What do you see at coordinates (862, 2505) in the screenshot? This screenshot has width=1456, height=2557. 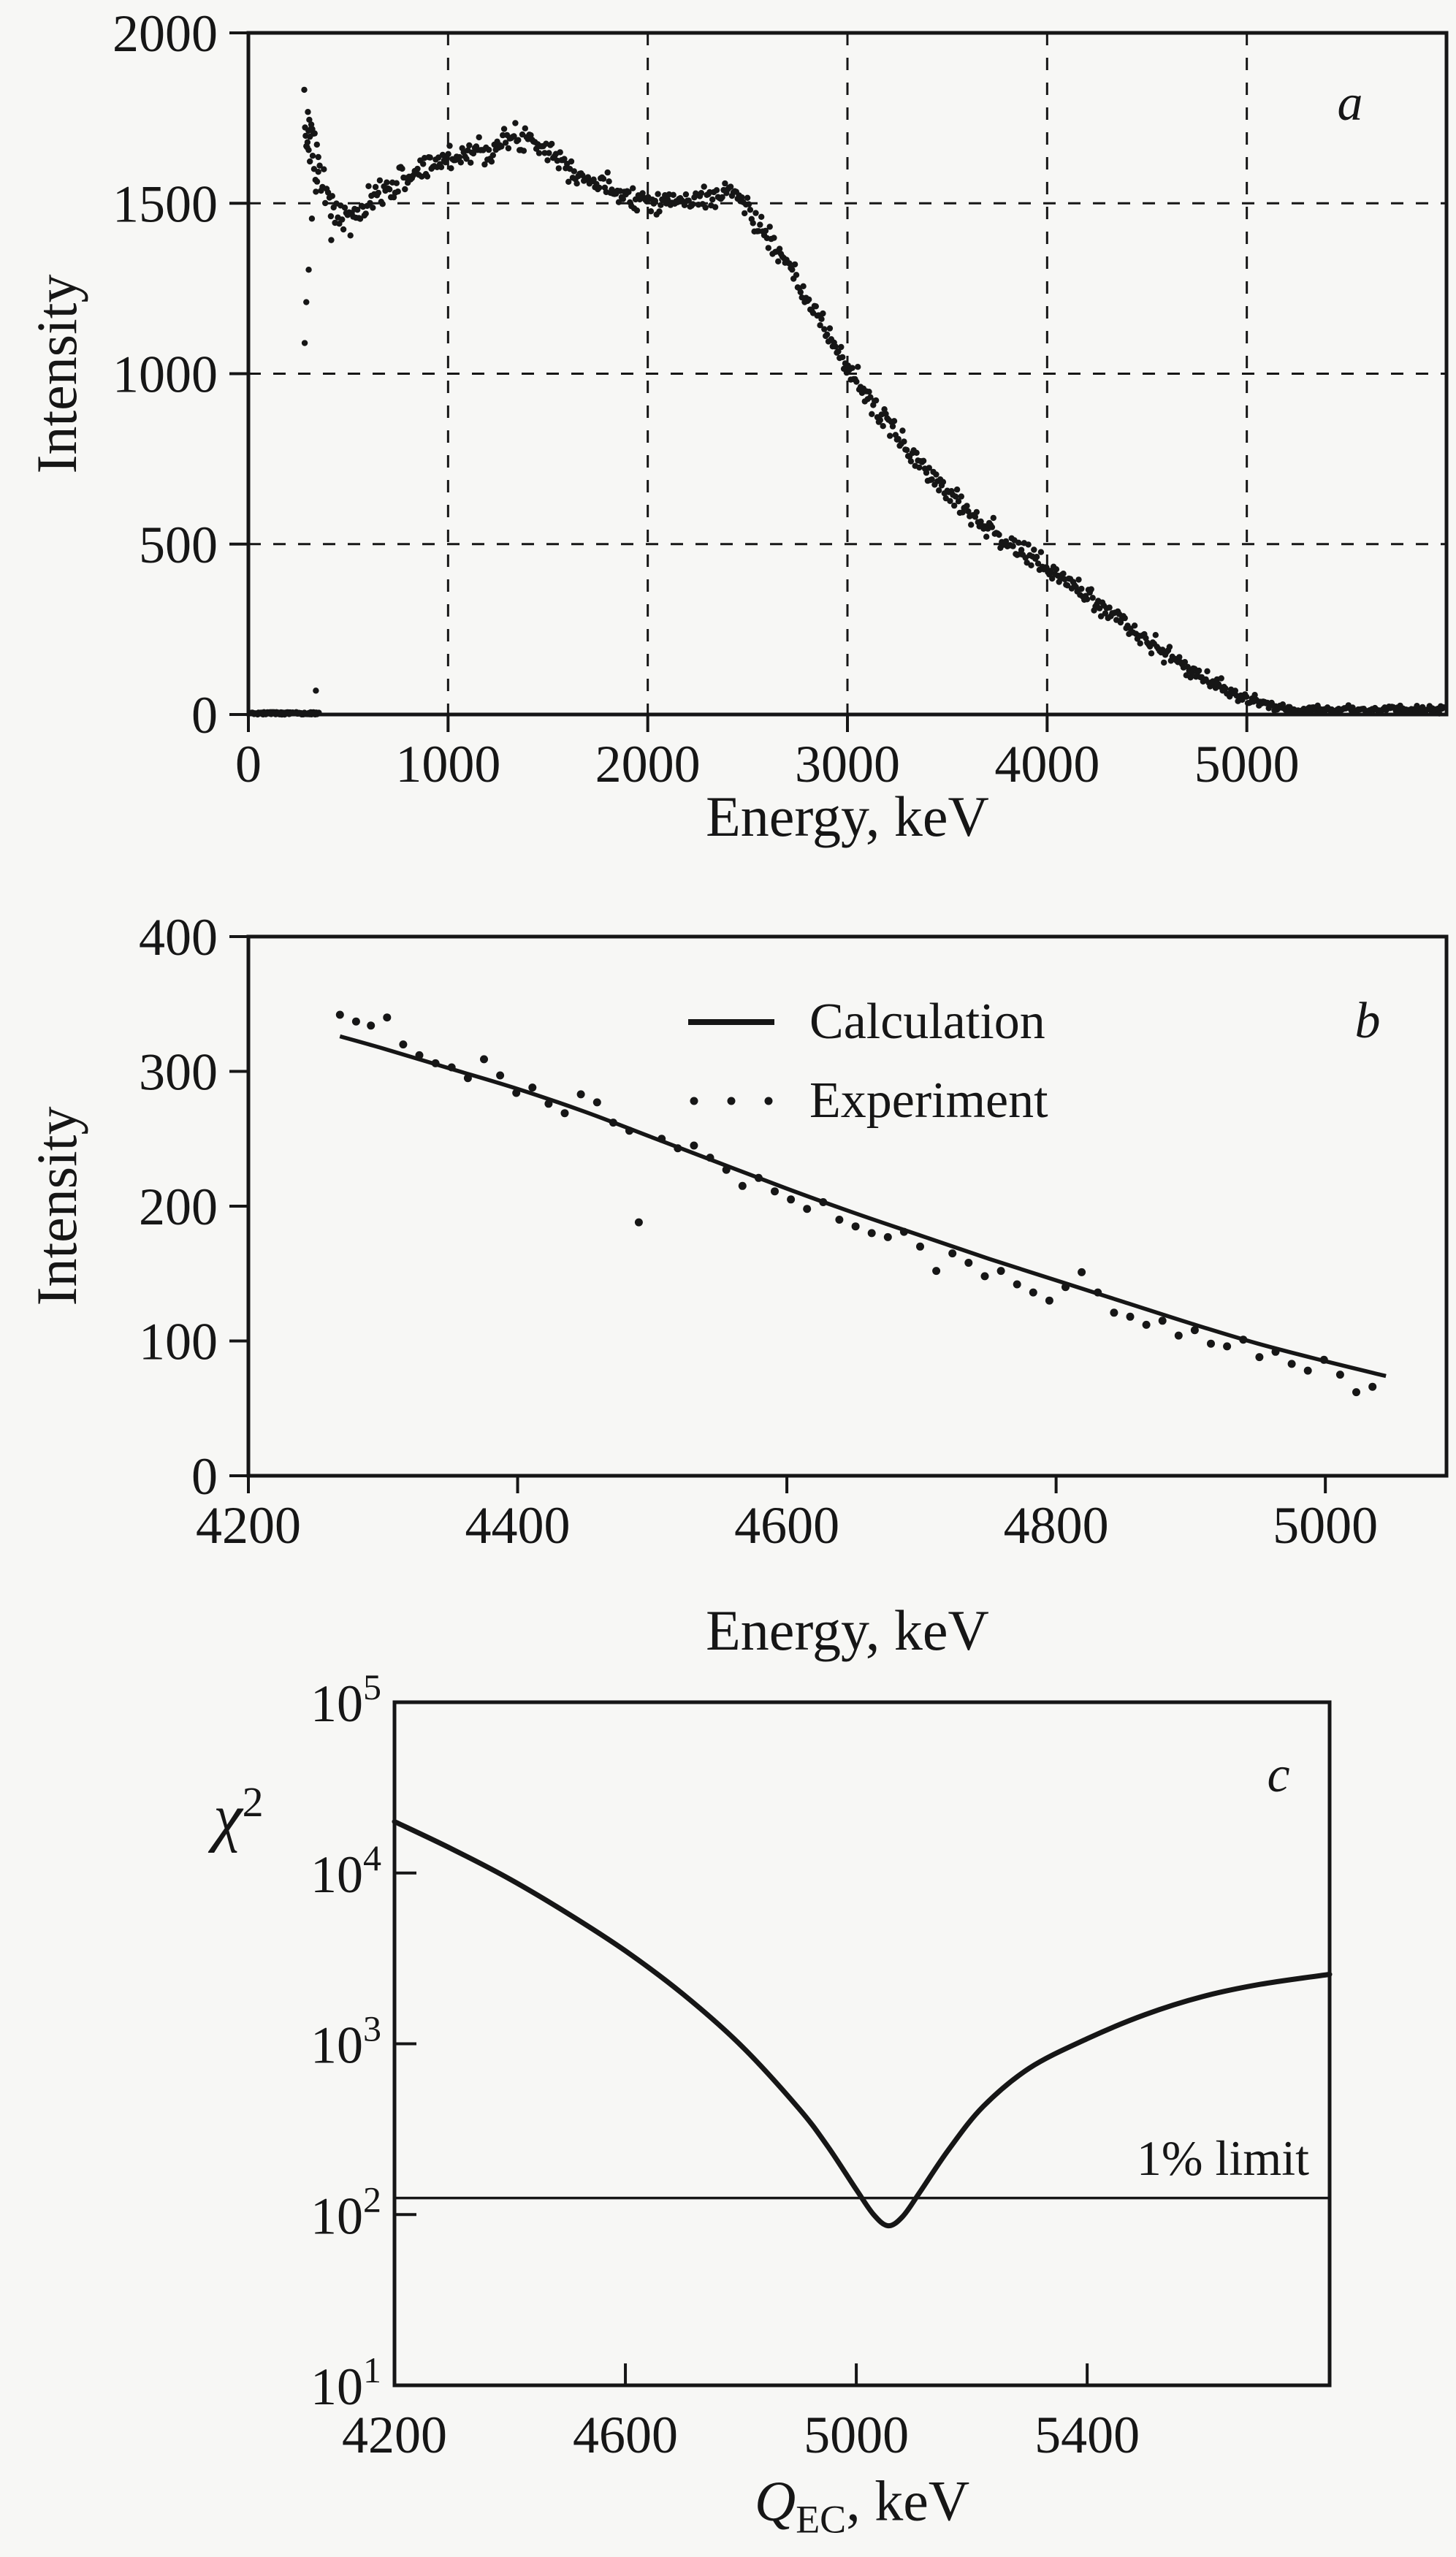 I see `q-ec-axis-title: QEC, keV` at bounding box center [862, 2505].